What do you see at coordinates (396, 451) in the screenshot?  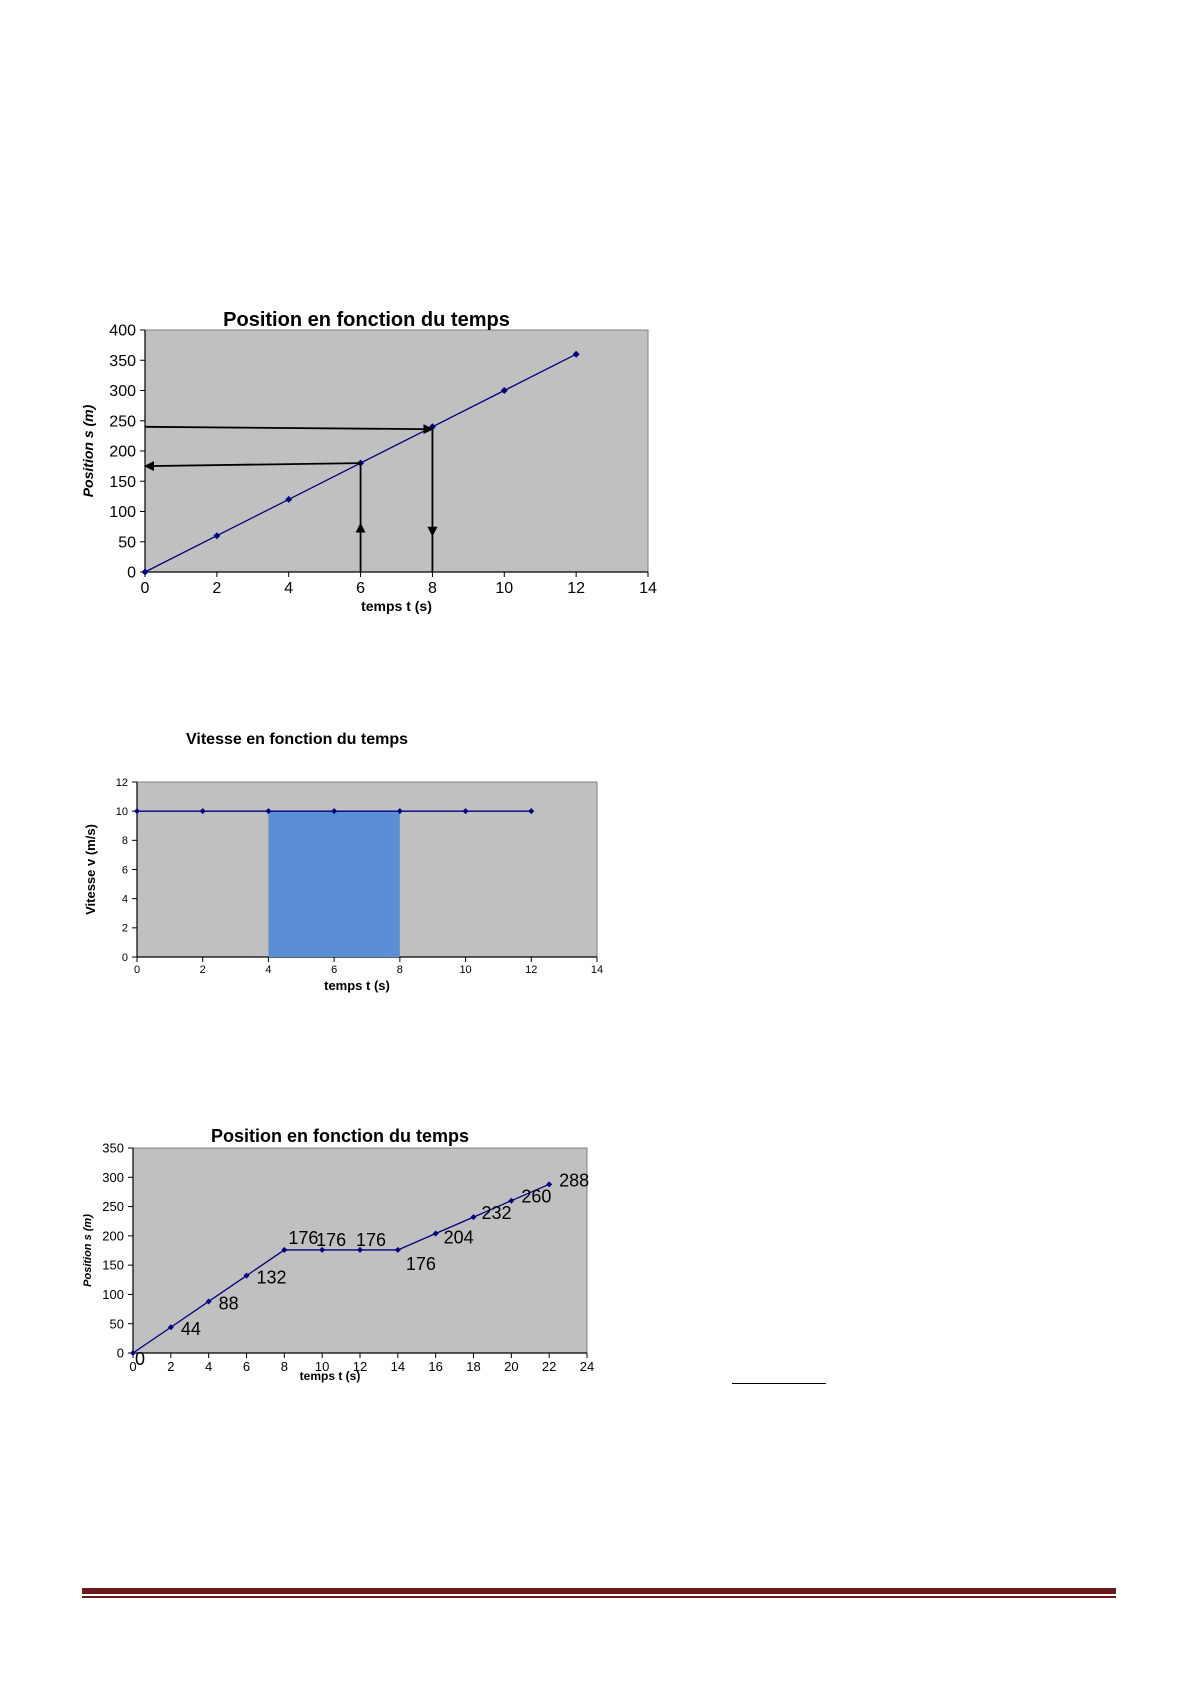 I see `plot-area` at bounding box center [396, 451].